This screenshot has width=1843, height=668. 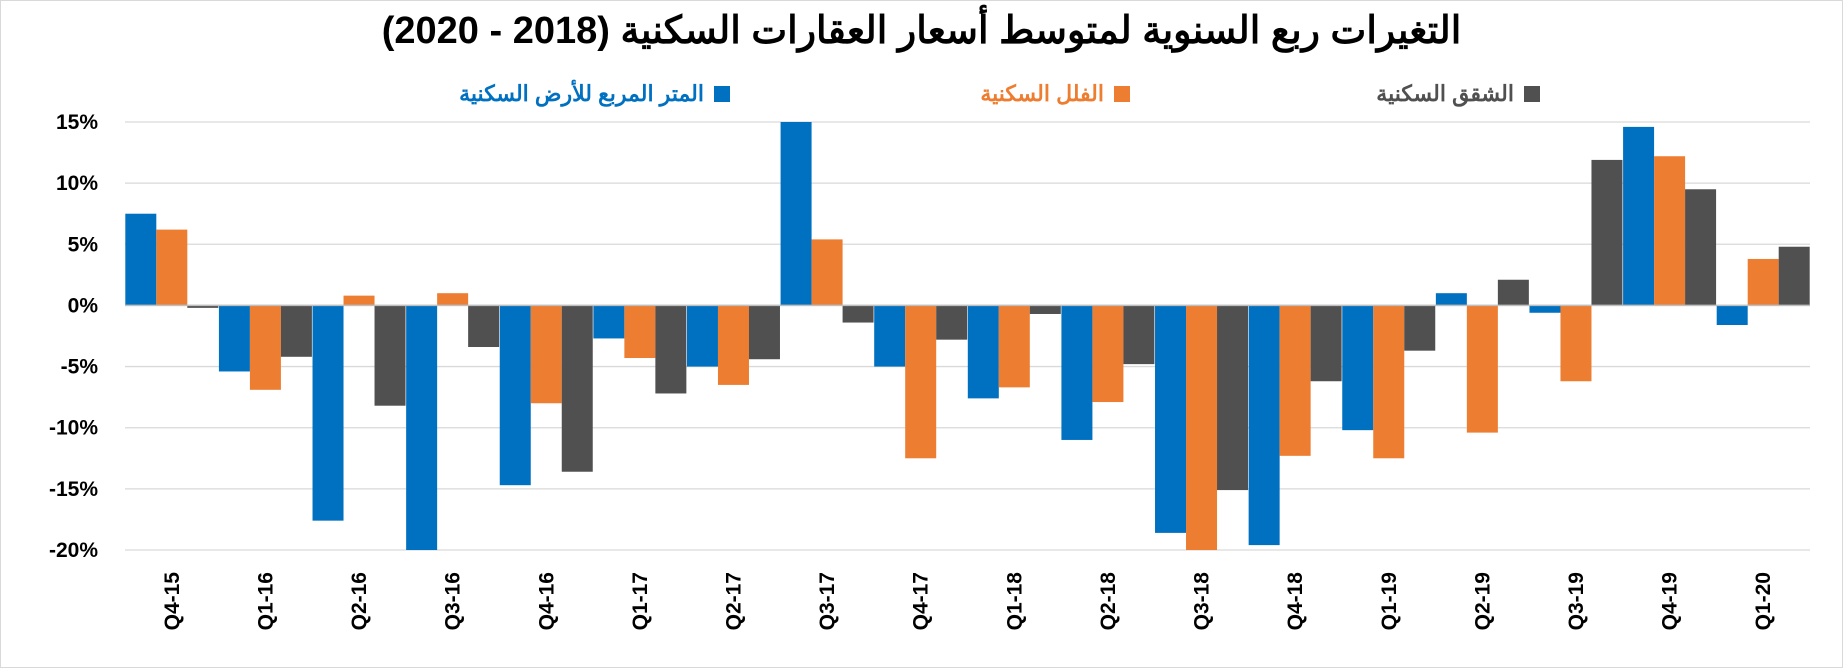 What do you see at coordinates (172, 601) in the screenshot?
I see `x-tick-label: Q4-15` at bounding box center [172, 601].